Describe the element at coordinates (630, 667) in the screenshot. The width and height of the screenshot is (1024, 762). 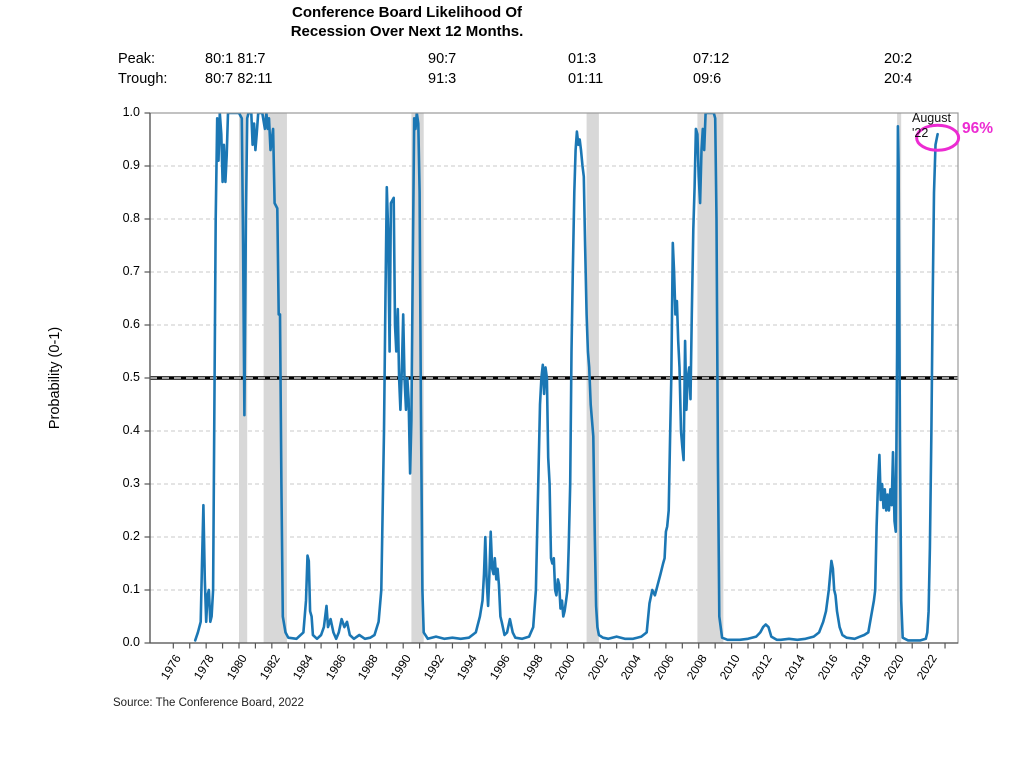
I see `x-tick-label-2004: 2004` at that location.